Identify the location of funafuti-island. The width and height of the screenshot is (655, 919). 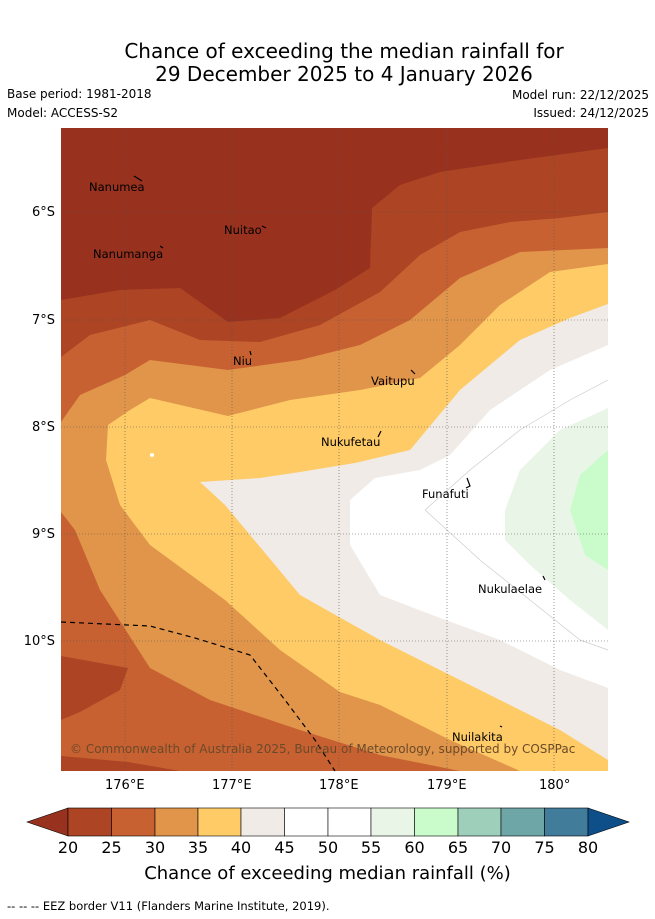
(468, 483).